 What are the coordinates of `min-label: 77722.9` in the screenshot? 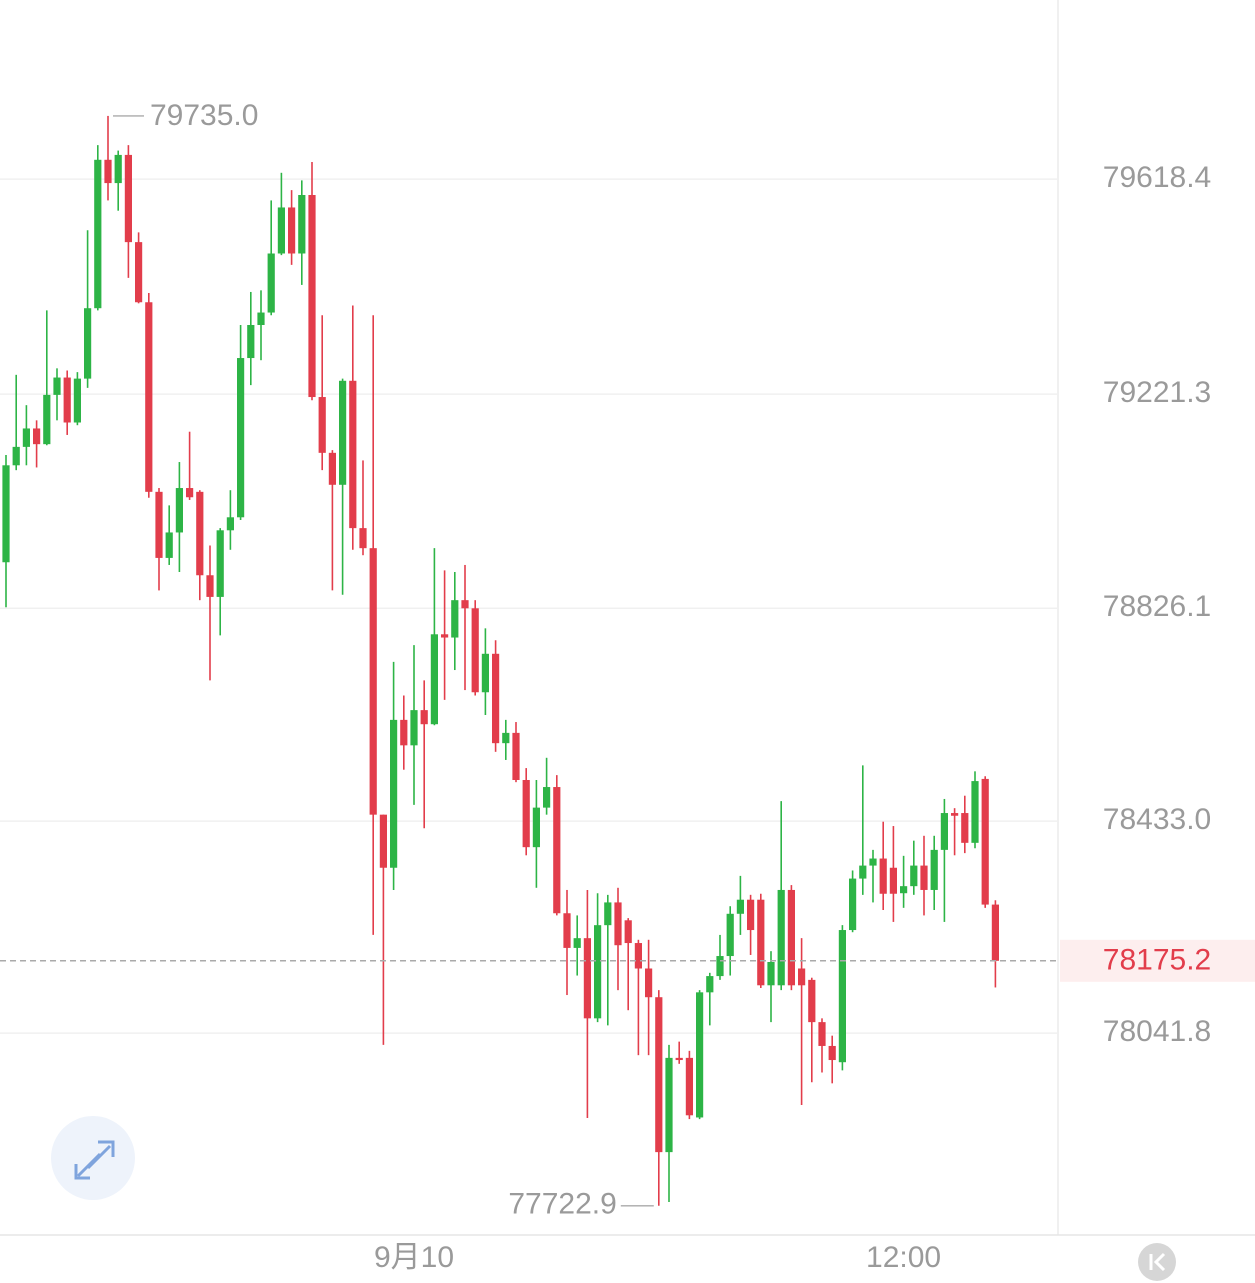 It's located at (562, 1204).